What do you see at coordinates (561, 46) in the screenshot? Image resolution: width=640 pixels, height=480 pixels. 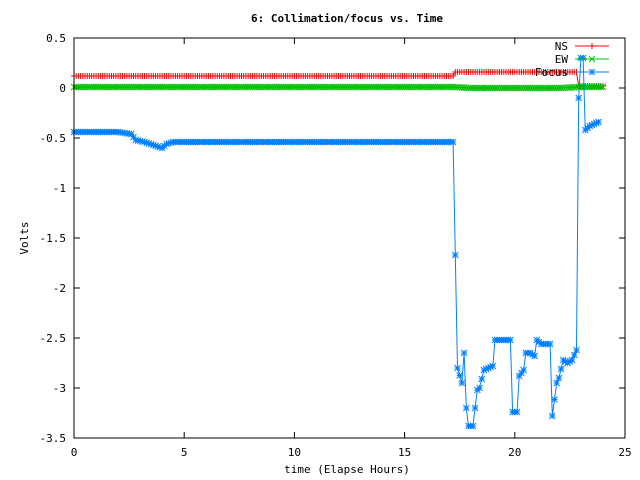 I see `legend-label: NS` at bounding box center [561, 46].